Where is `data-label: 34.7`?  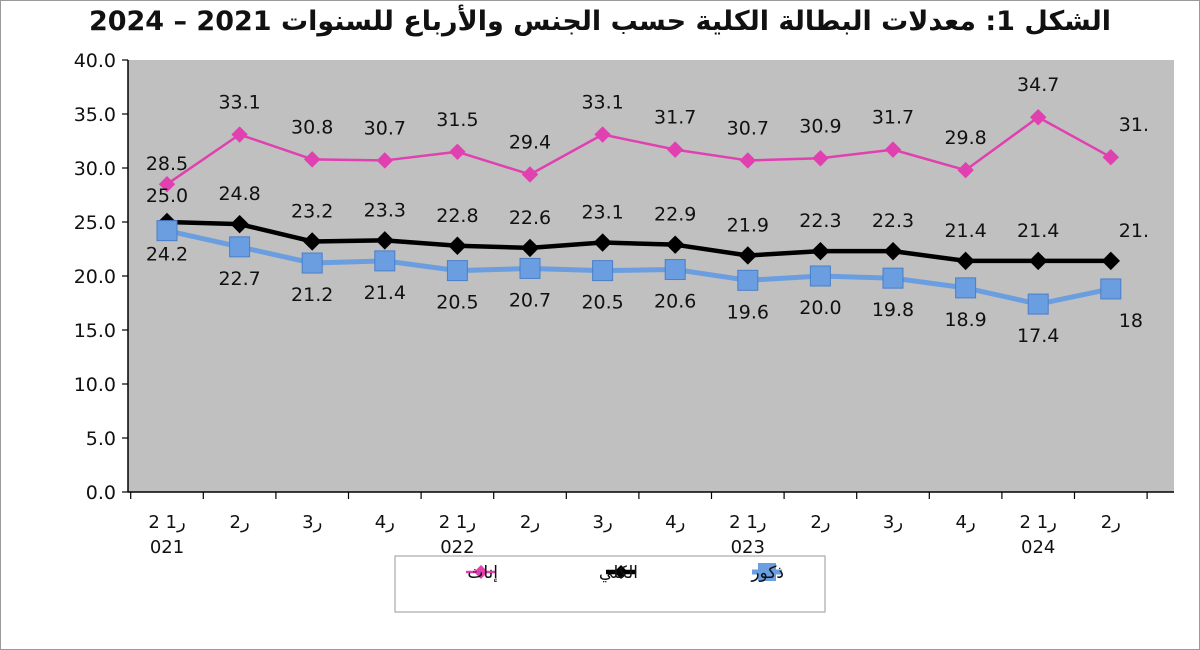 data-label: 34.7 is located at coordinates (1038, 85).